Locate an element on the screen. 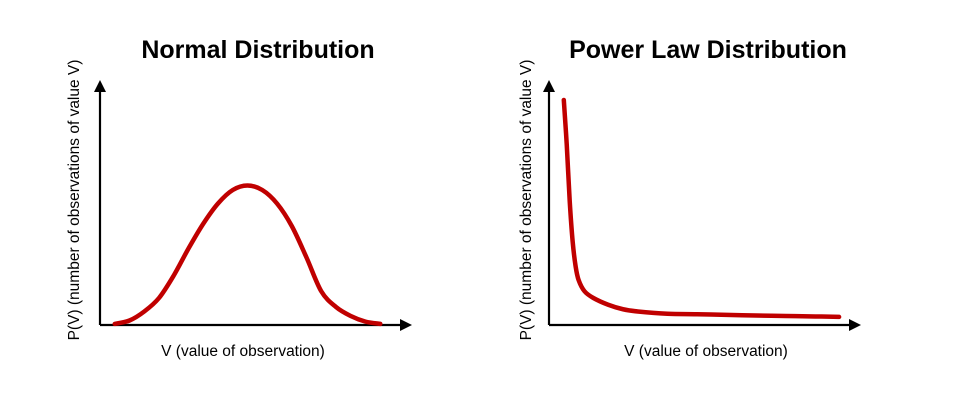 This screenshot has height=413, width=962. y-axis-label-normal: P(V) (number of observations of value V) is located at coordinates (74, 200).